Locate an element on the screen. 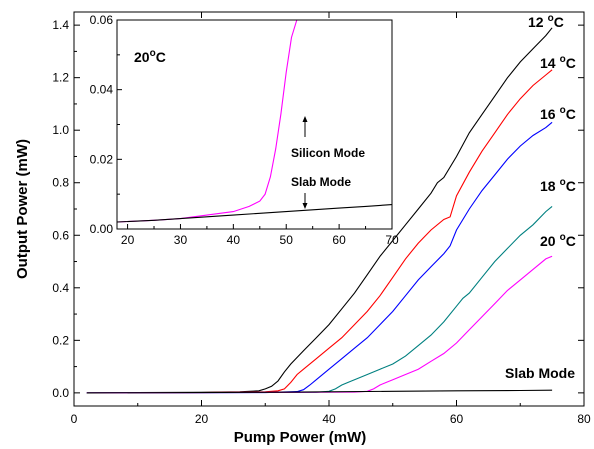 Image resolution: width=594 pixels, height=449 pixels. y-tick-label: 0.2 is located at coordinates (60, 340).